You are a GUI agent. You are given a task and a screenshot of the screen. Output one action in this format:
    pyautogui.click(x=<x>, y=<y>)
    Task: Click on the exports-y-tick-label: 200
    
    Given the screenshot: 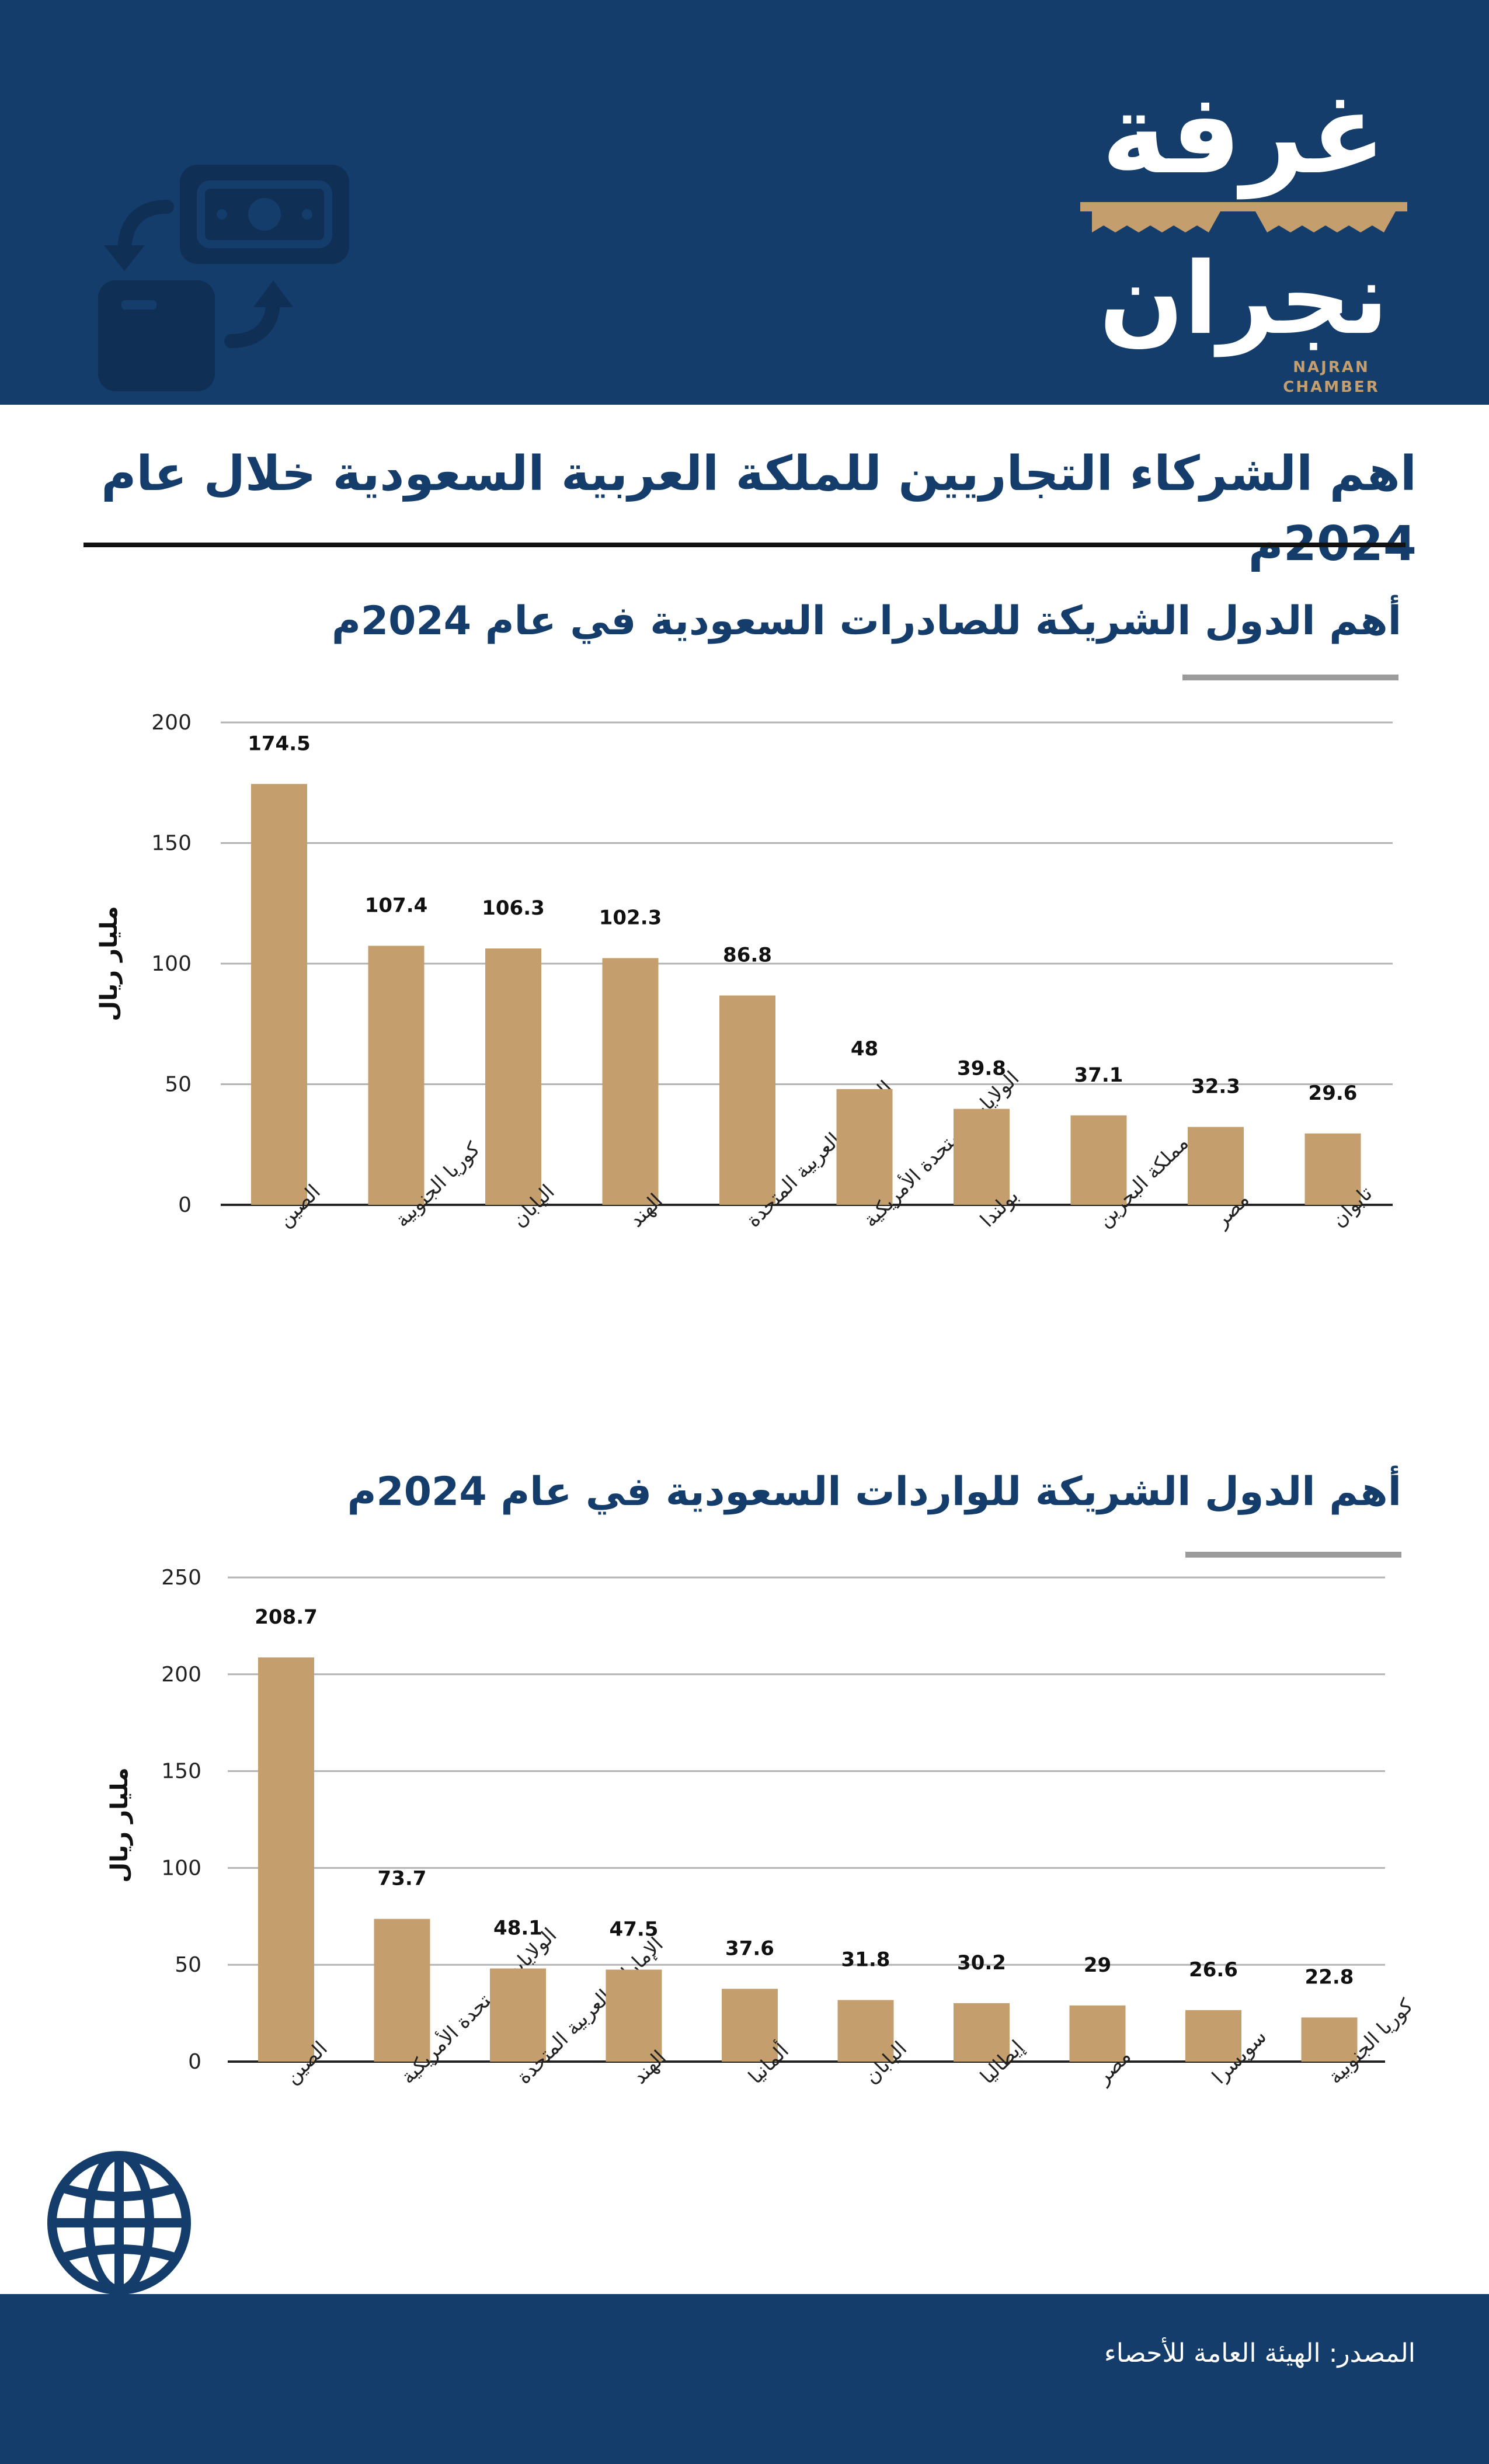 What is the action you would take?
    pyautogui.click(x=171, y=723)
    